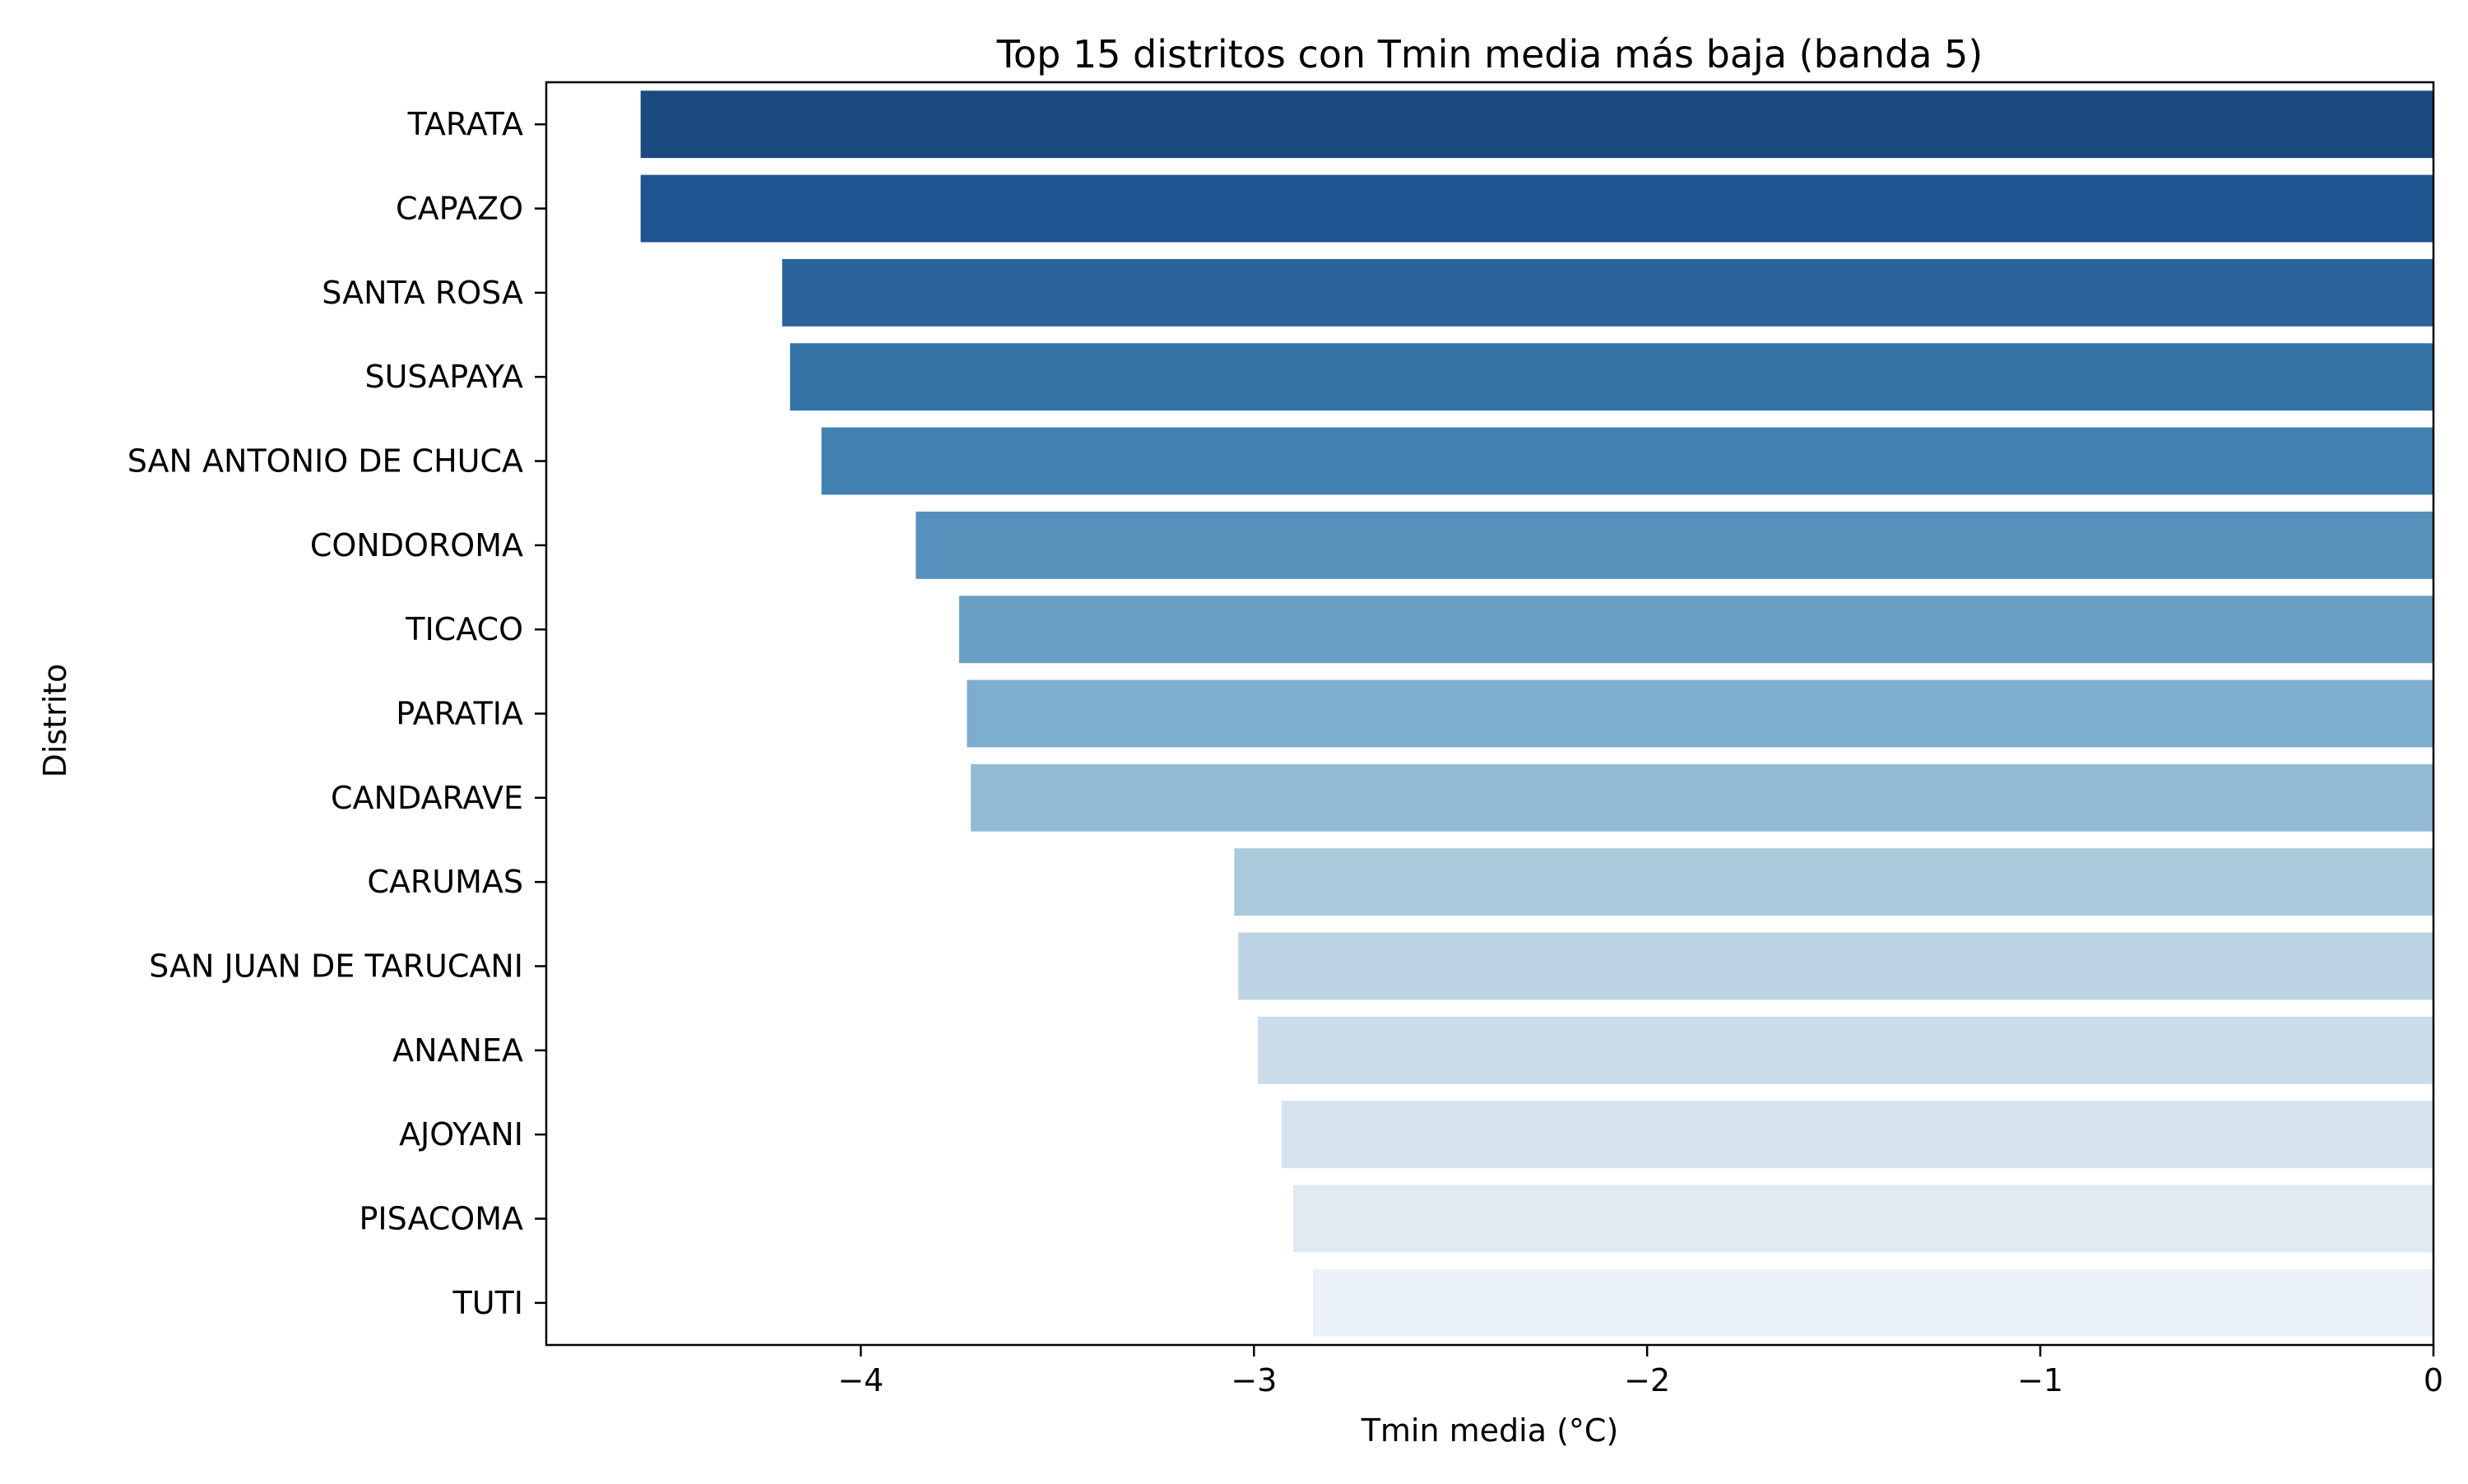 The height and width of the screenshot is (1484, 2468). What do you see at coordinates (325, 461) in the screenshot?
I see `y-tick-label: SAN ANTONIO DE CHUCA` at bounding box center [325, 461].